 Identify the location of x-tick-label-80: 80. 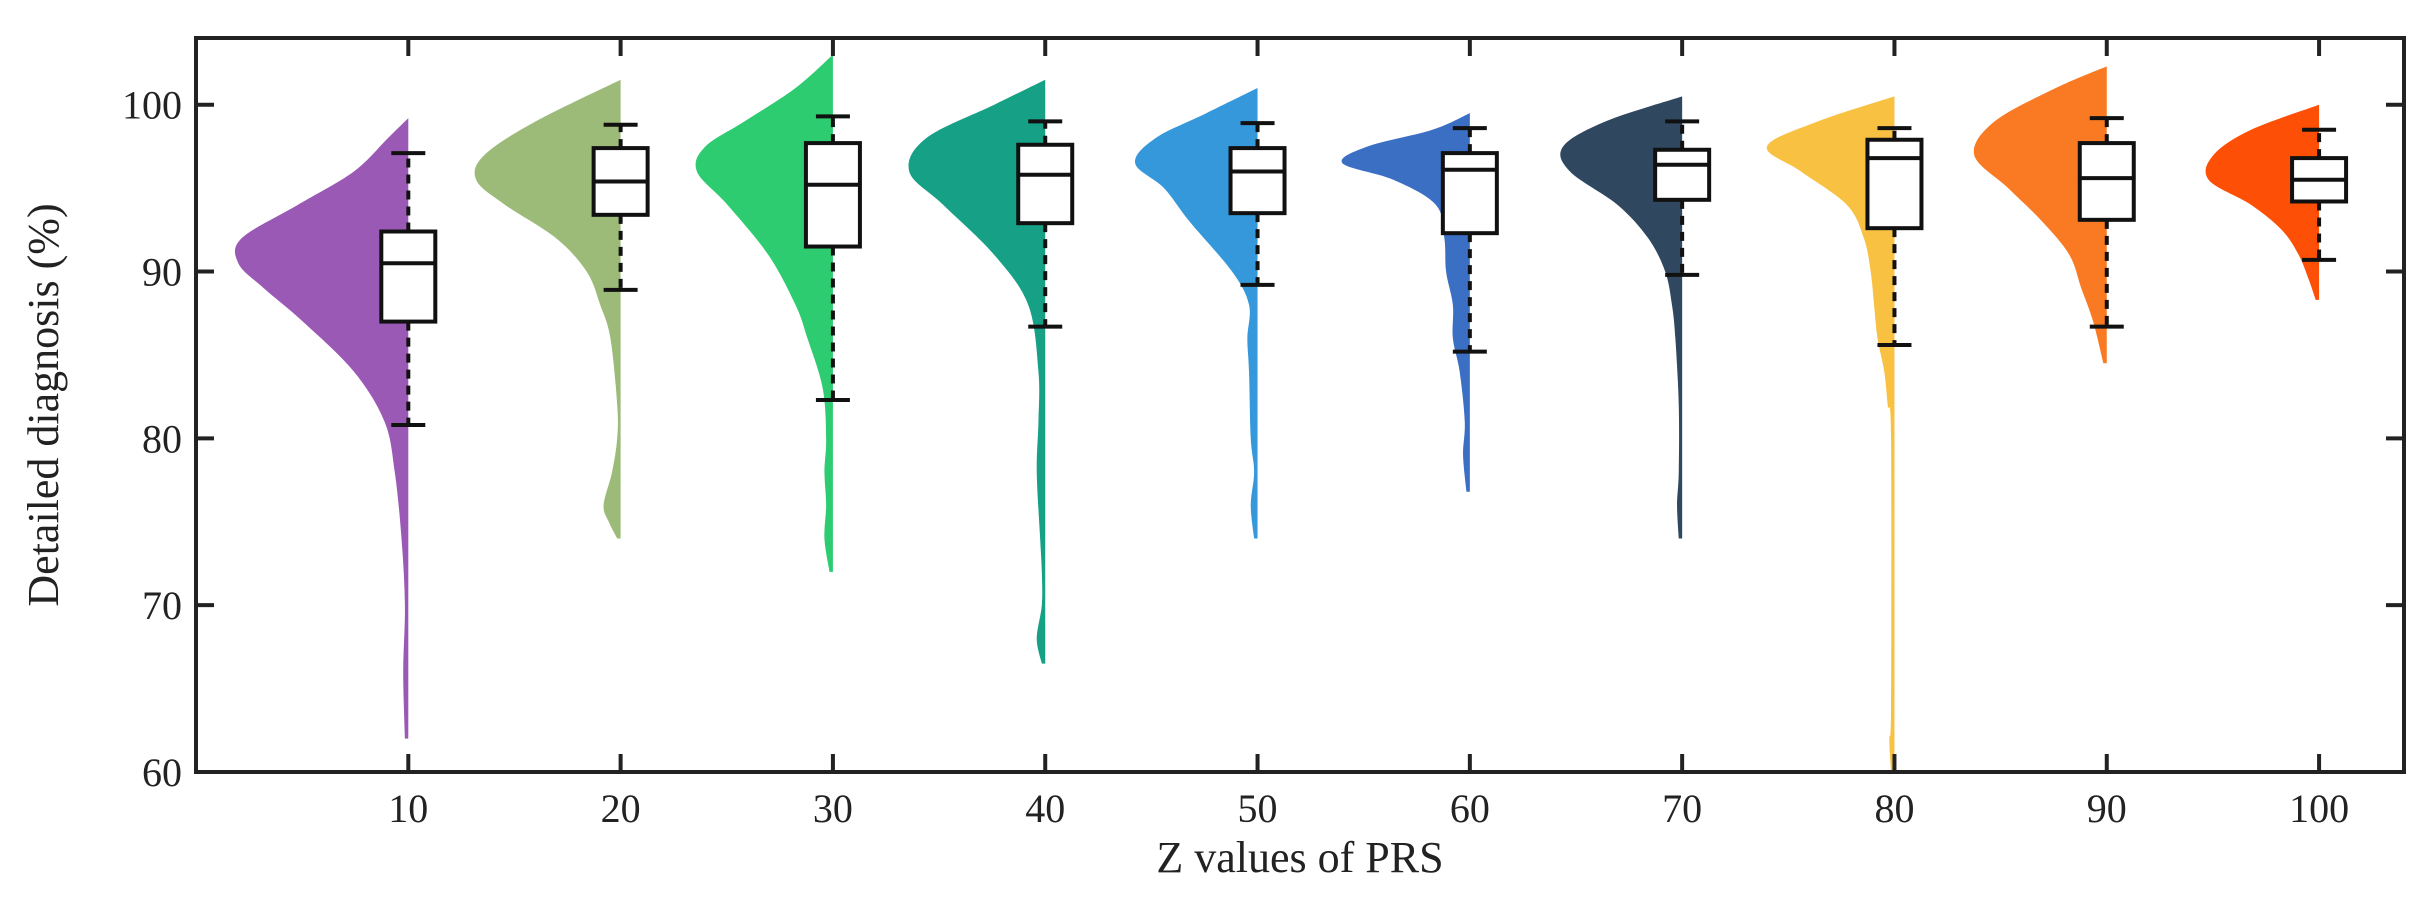
(1894, 808).